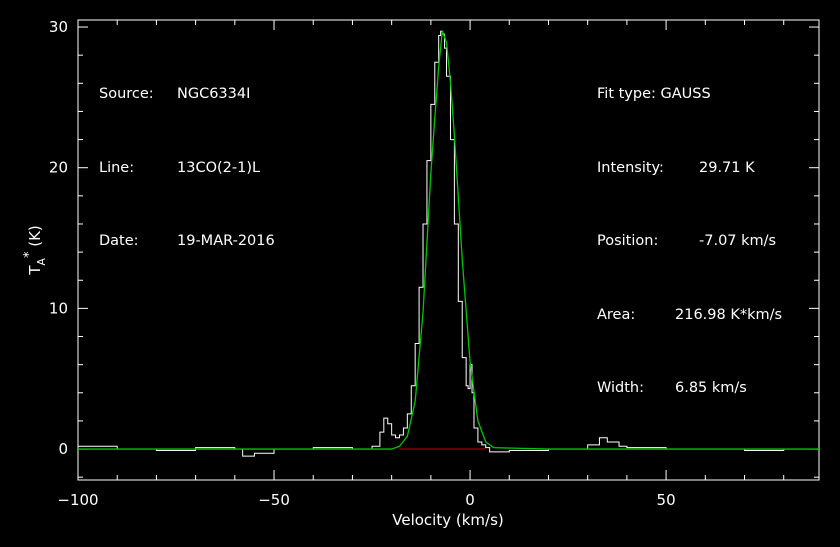  I want to click on y-tick-label: 20, so click(58, 168).